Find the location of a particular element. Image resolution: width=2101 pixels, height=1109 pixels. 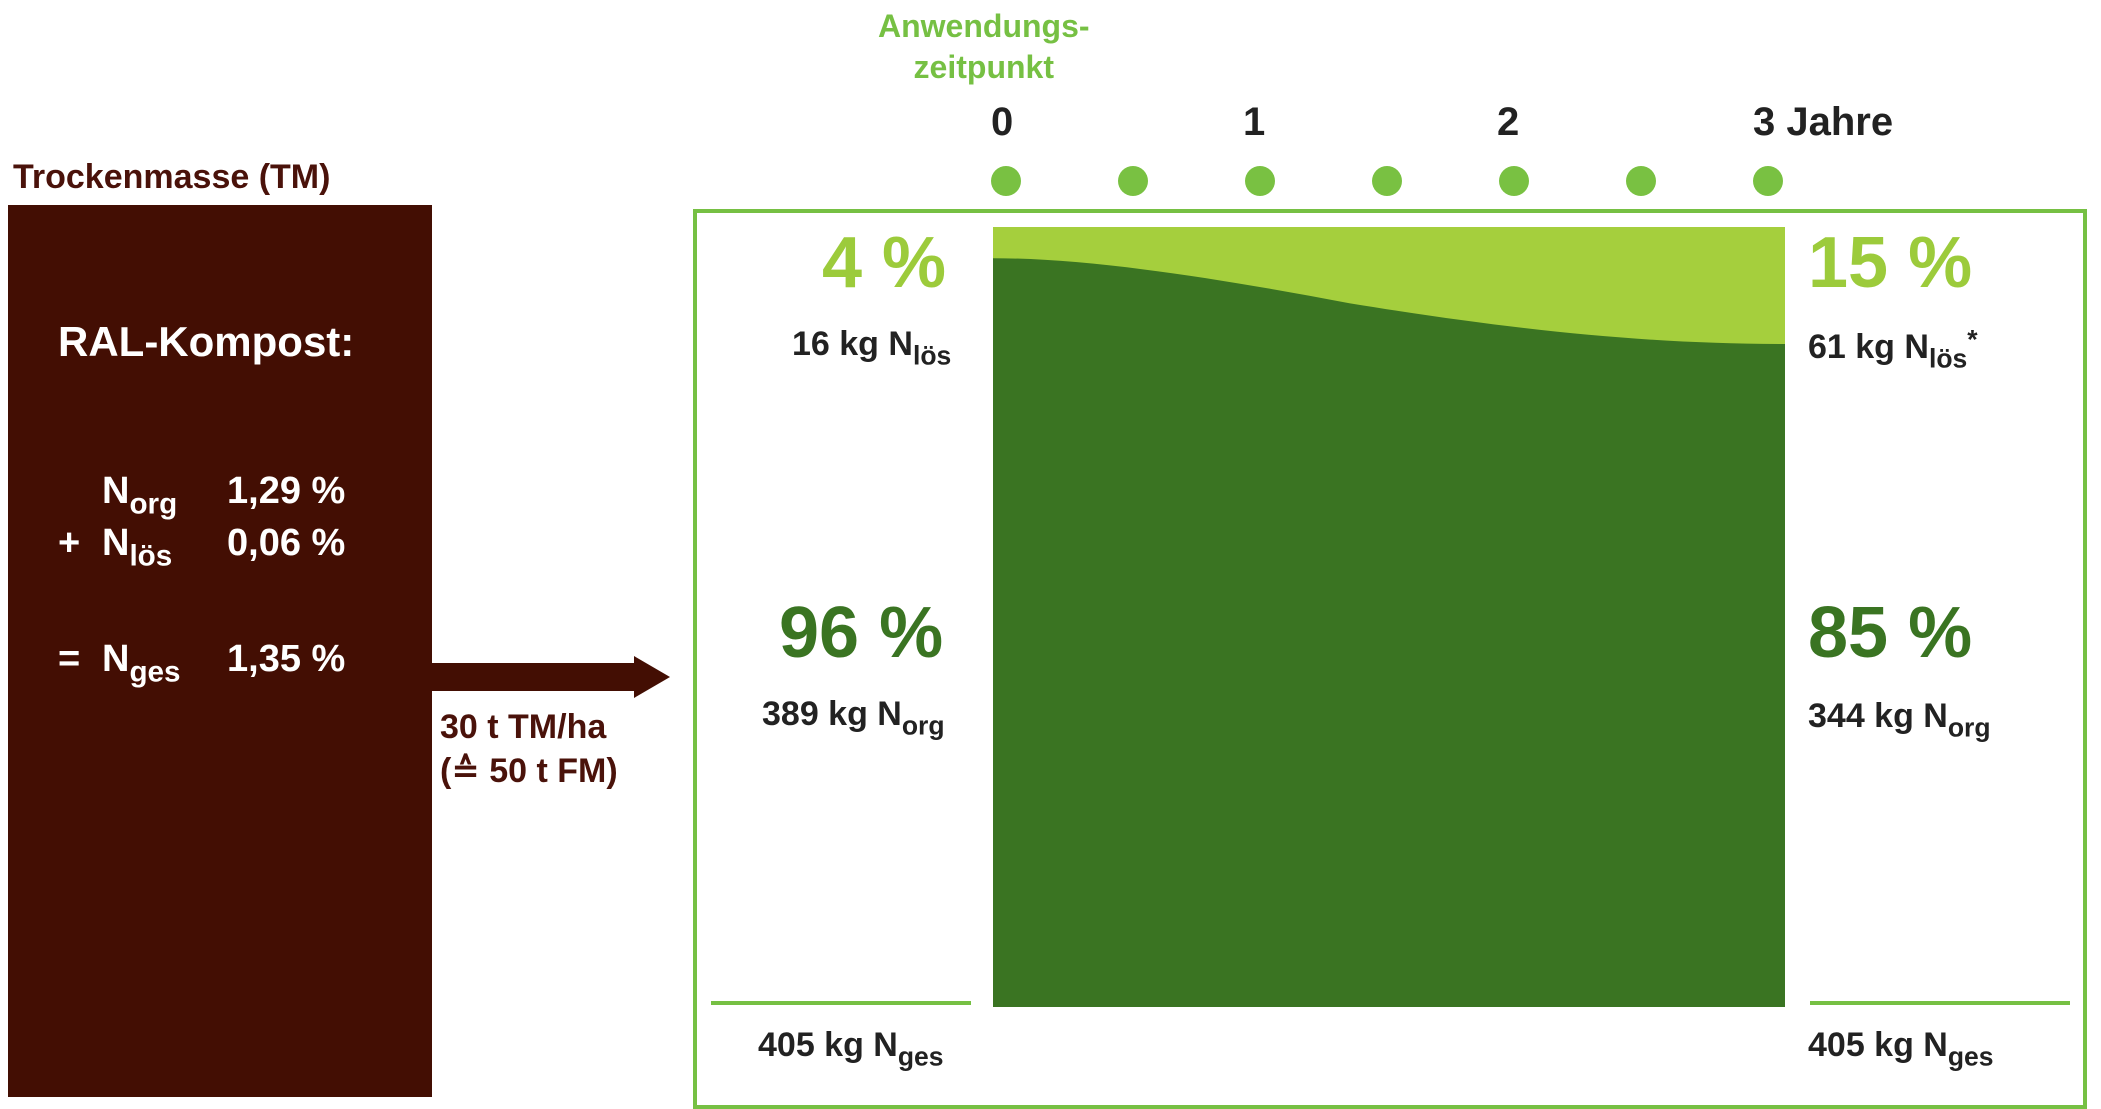

application-rate-label: 30 t TM/ha (≙ 50 t FM) is located at coordinates (529, 749).